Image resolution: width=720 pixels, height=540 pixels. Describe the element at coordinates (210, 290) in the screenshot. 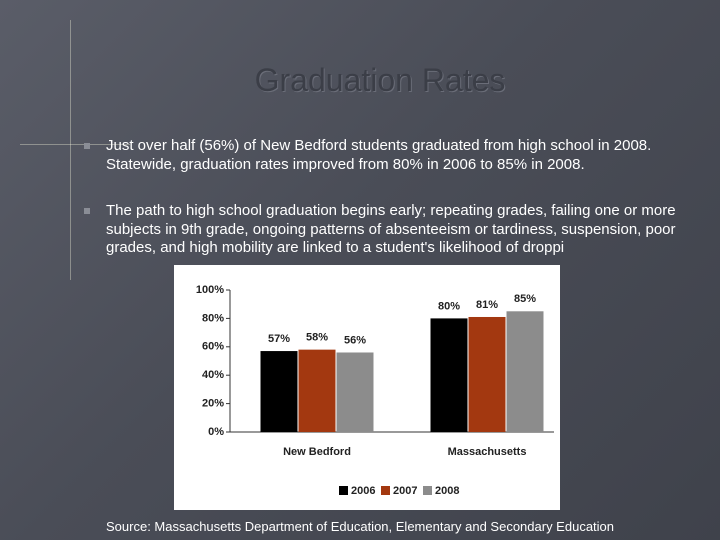

I see `y-tick-label: 100%` at that location.